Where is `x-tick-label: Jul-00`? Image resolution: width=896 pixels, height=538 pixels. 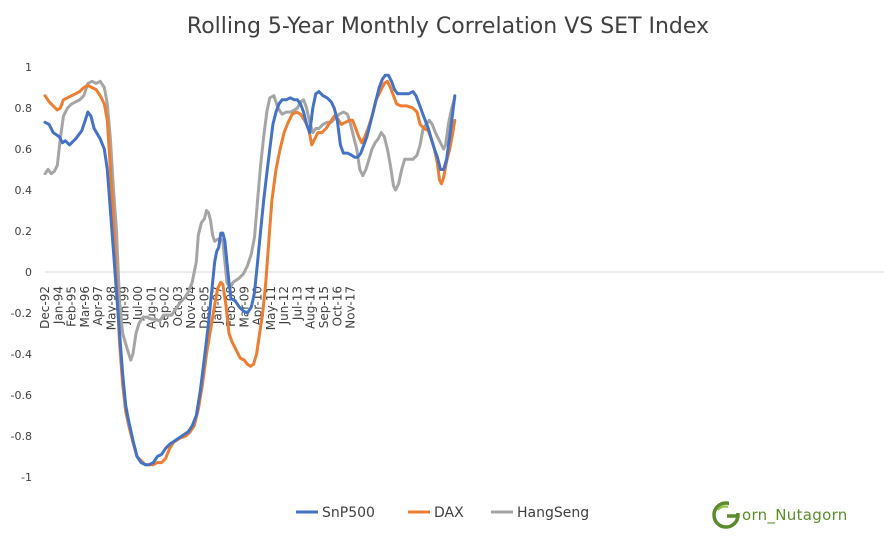
x-tick-label: Jul-00 is located at coordinates (138, 303).